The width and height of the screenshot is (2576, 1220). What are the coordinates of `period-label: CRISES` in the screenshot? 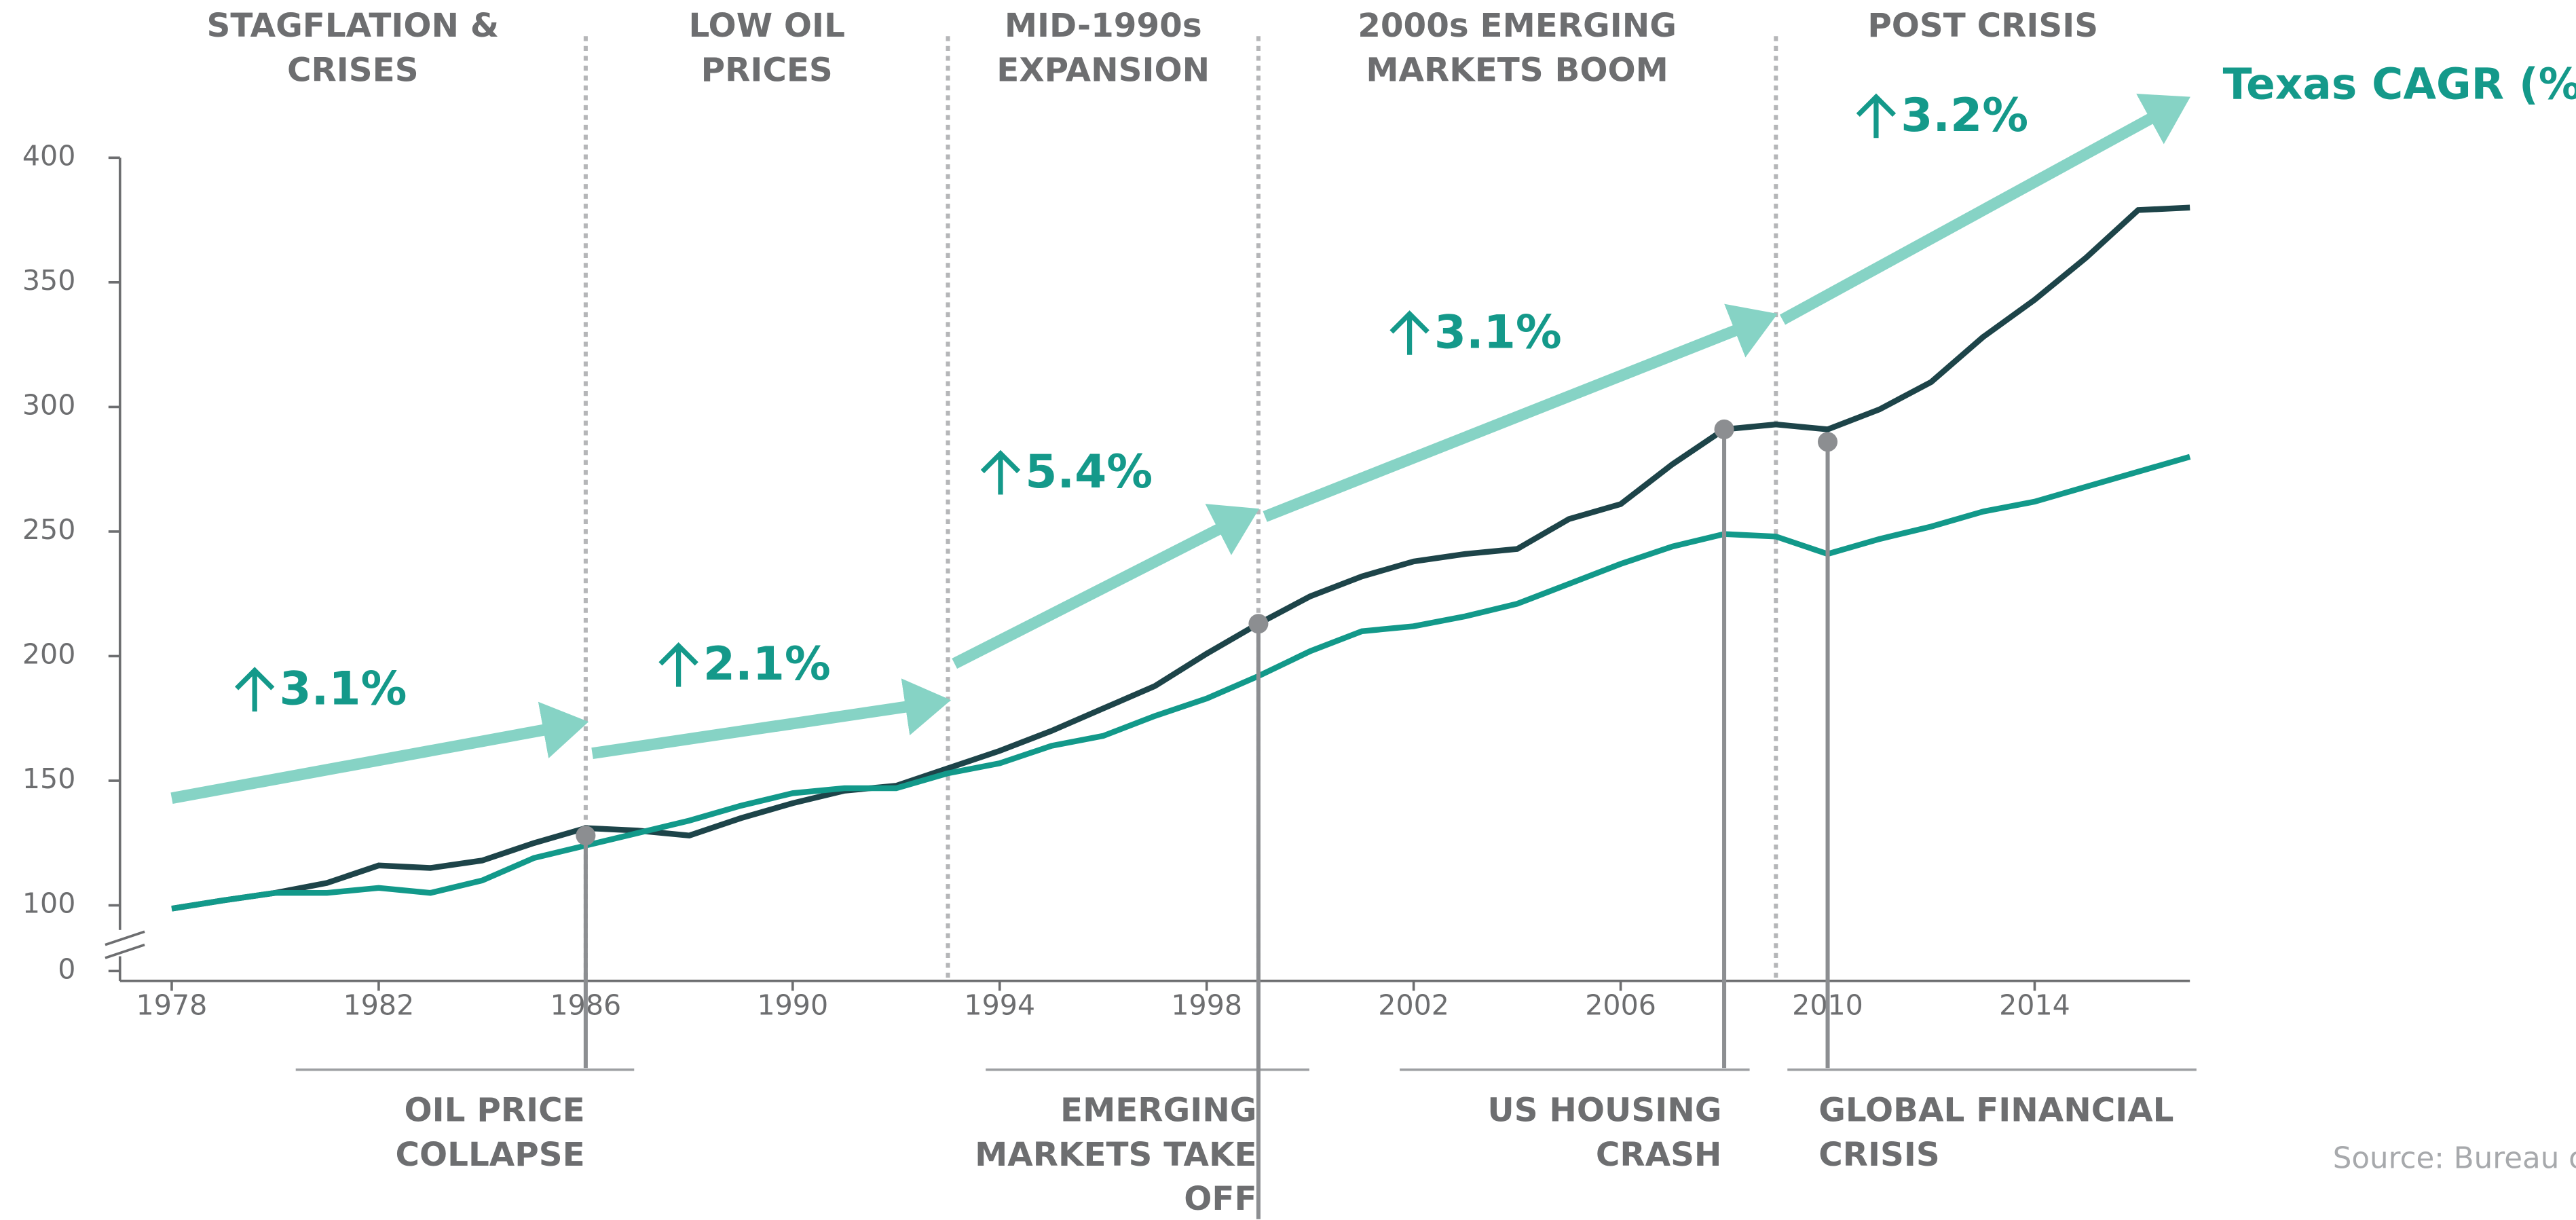 It's located at (353, 70).